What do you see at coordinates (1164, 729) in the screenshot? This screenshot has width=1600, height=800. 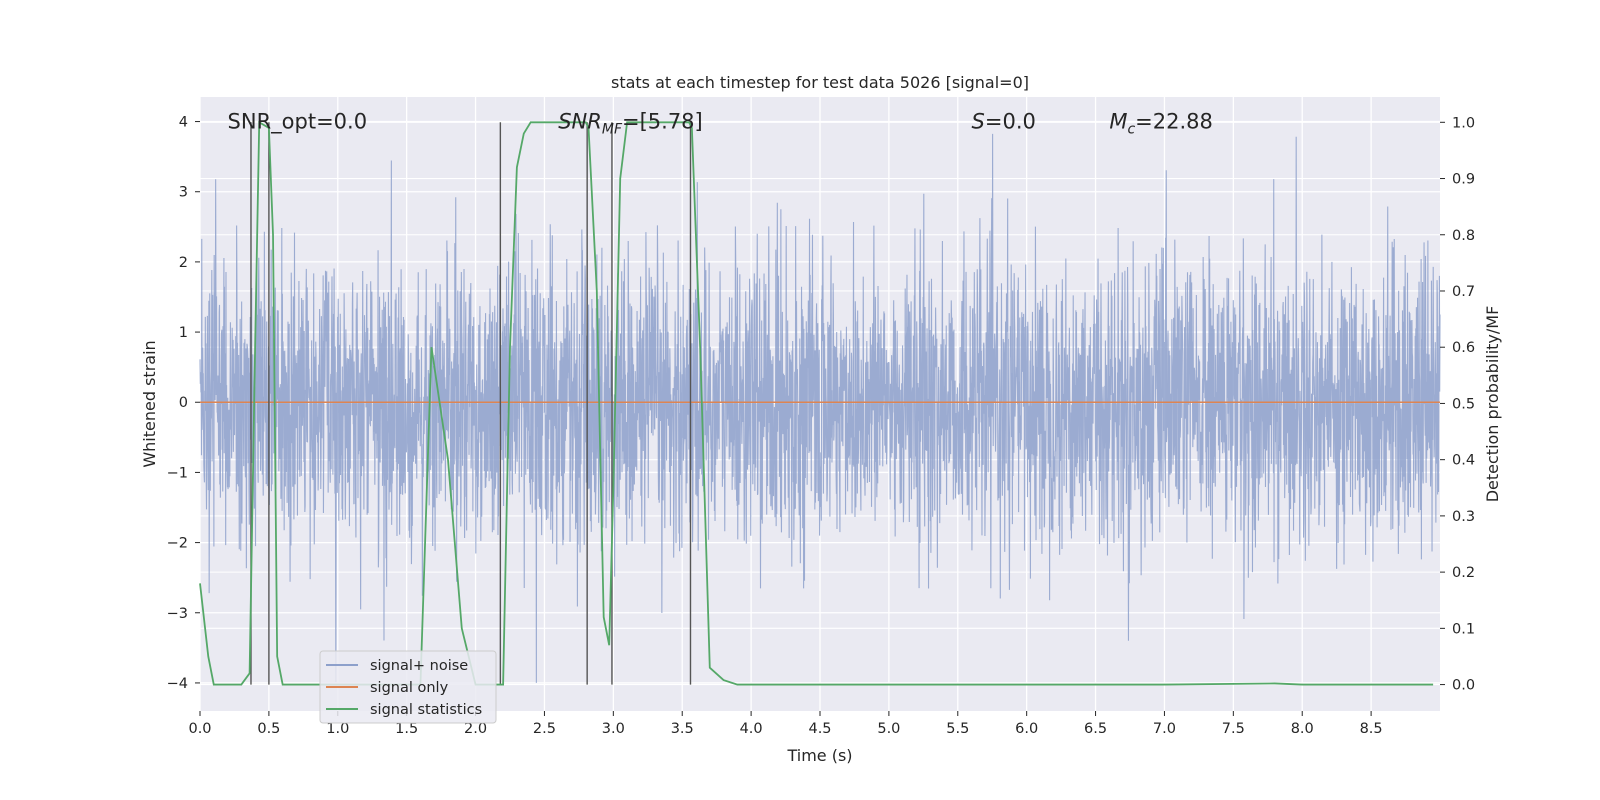 I see `x-tick-label: 7.0` at bounding box center [1164, 729].